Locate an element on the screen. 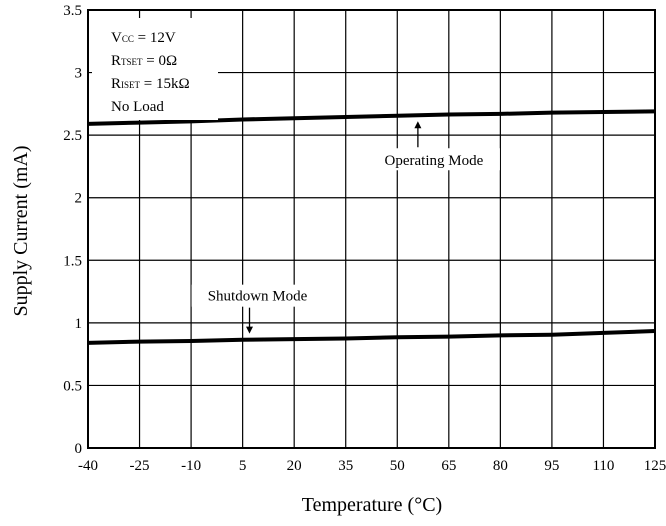 This screenshot has height=526, width=666. y-tick-label: 1.5 is located at coordinates (72, 261).